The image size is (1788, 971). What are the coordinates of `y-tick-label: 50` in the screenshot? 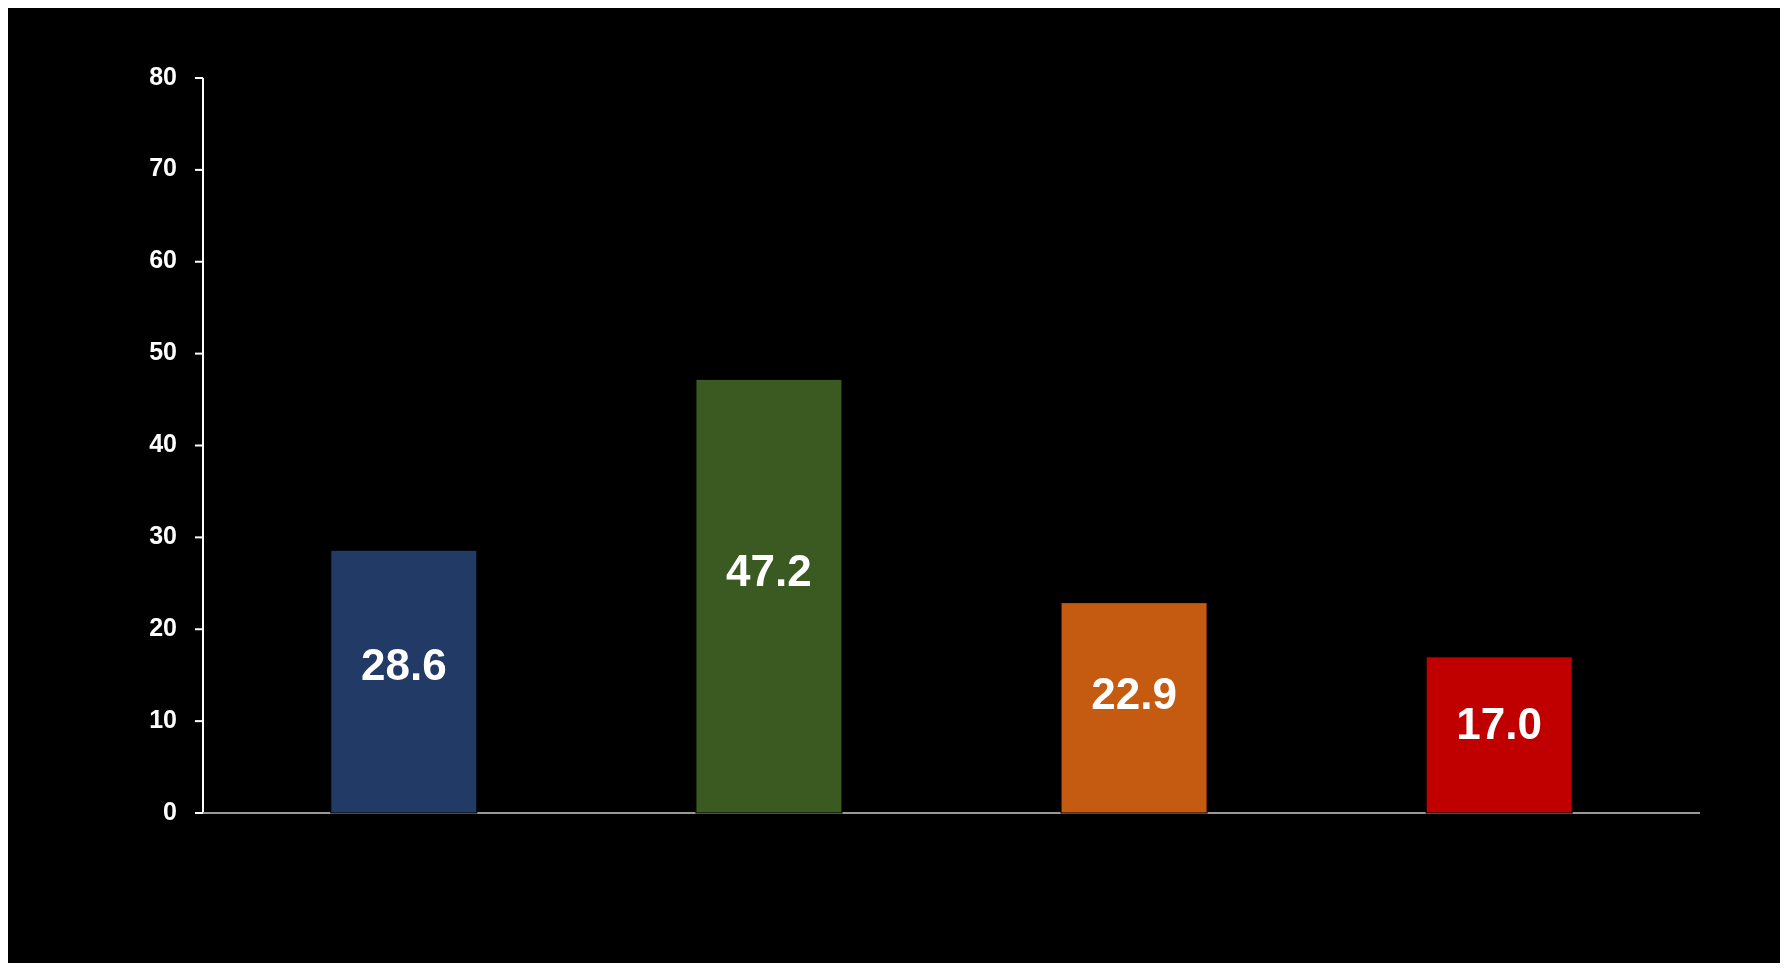 It's located at (163, 351).